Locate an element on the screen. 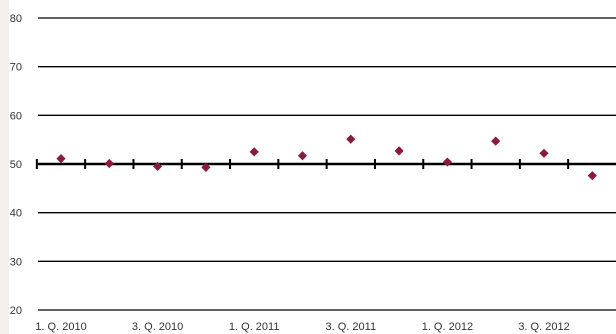 This screenshot has width=616, height=334. y-tick-label-80: 80 is located at coordinates (16, 19).